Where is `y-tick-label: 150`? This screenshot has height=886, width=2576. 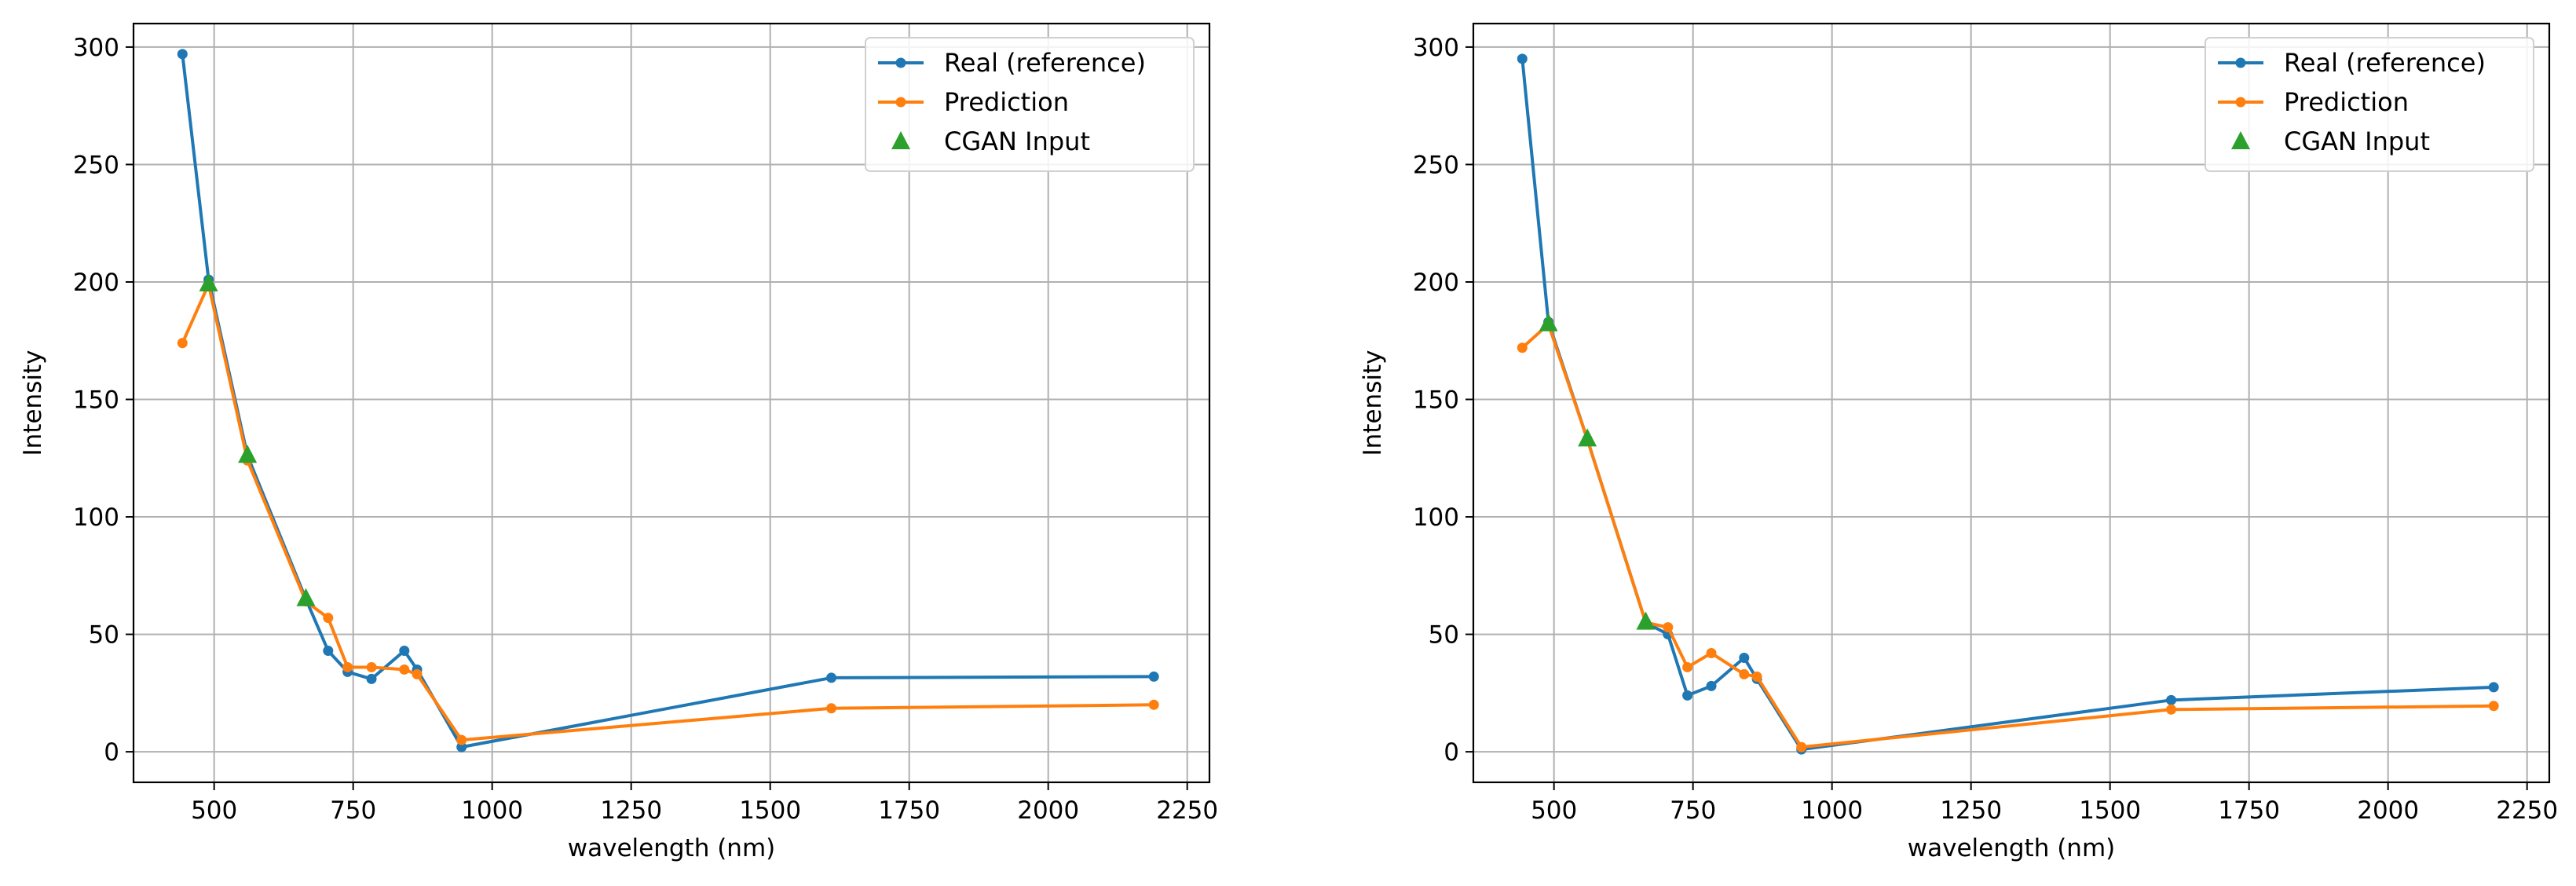
y-tick-label: 150 is located at coordinates (96, 400).